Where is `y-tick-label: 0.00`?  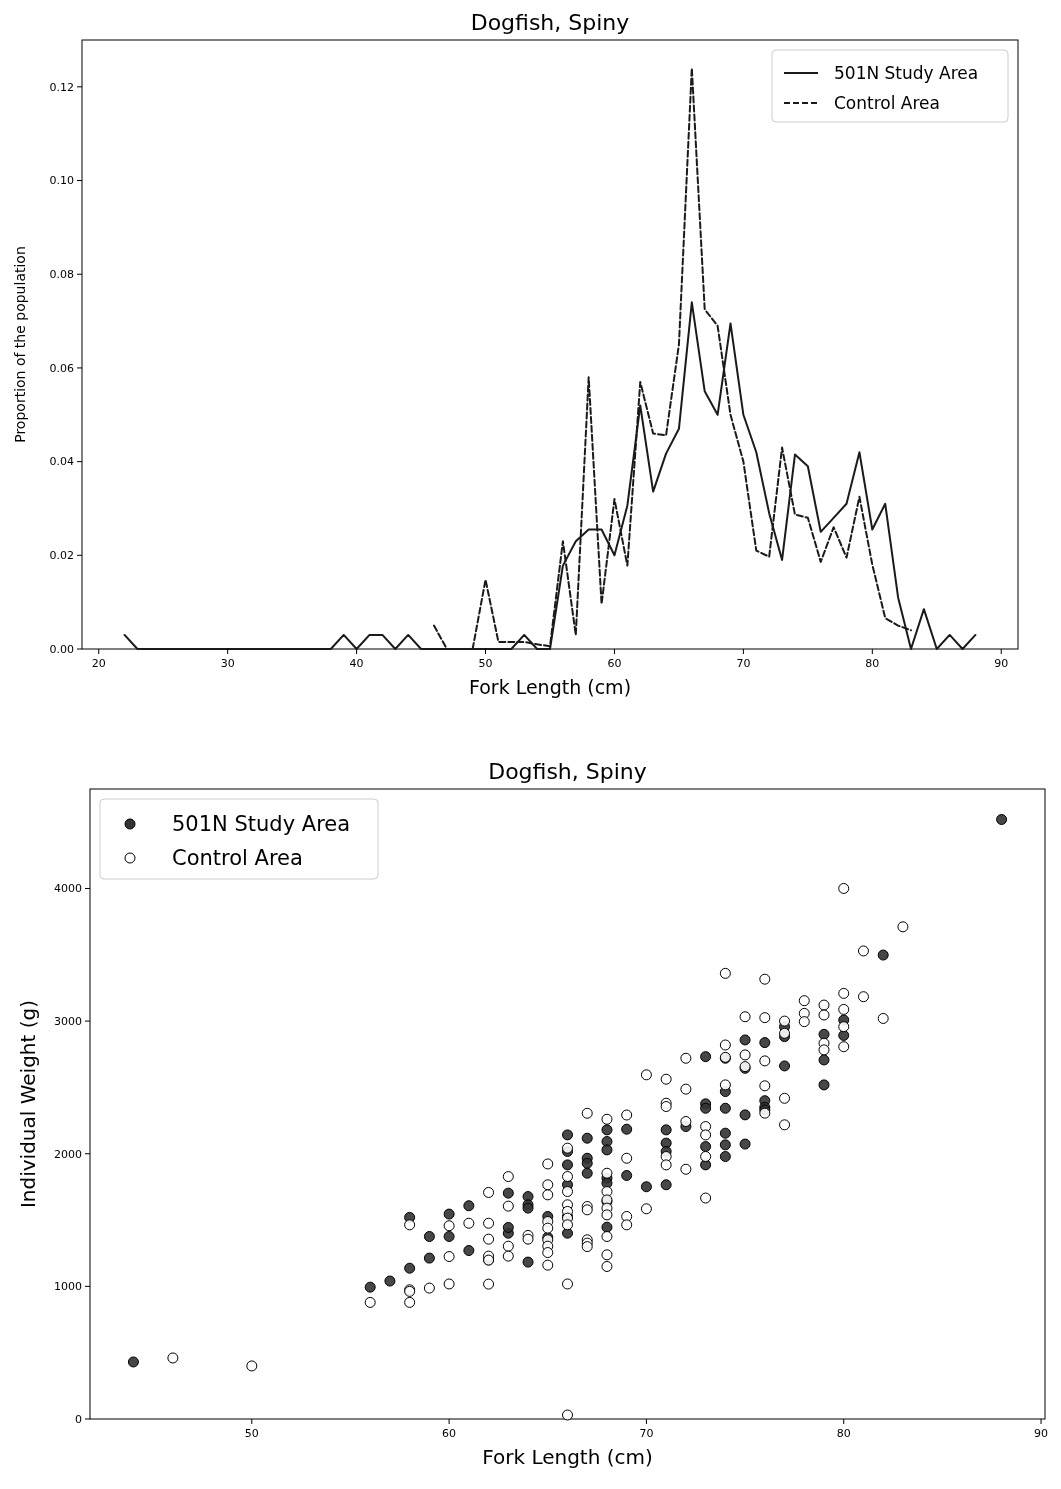 y-tick-label: 0.00 is located at coordinates (61, 649).